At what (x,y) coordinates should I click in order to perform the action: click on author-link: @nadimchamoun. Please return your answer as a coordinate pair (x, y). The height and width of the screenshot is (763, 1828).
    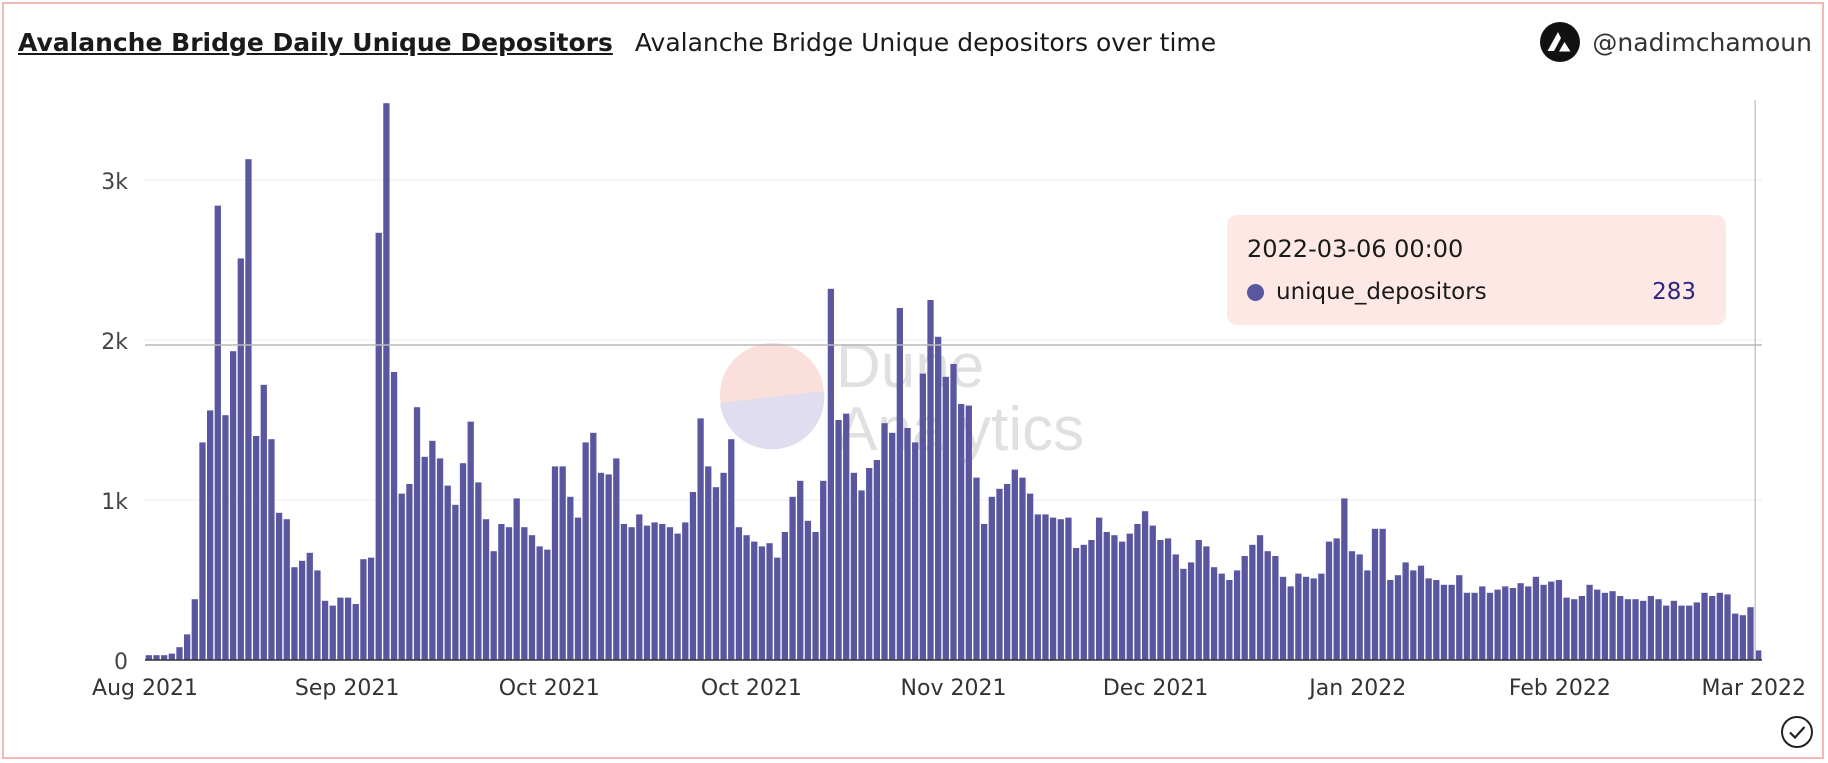
    Looking at the image, I should click on (1676, 42).